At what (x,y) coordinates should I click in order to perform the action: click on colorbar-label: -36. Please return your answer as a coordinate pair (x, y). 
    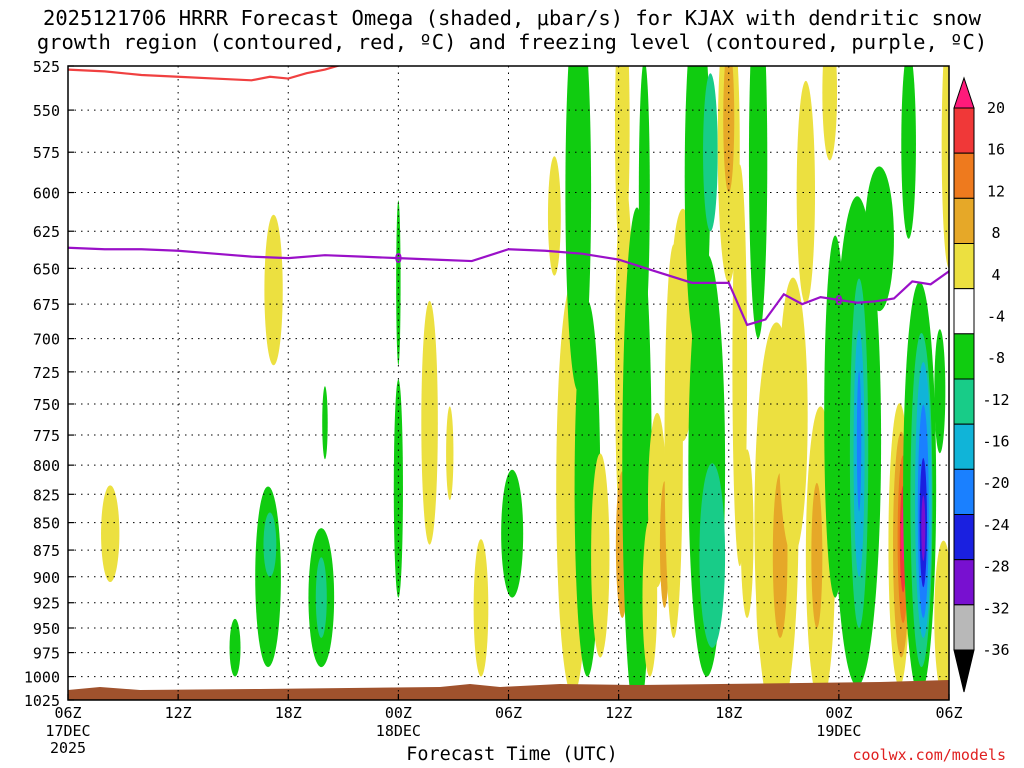
    Looking at the image, I should click on (995, 650).